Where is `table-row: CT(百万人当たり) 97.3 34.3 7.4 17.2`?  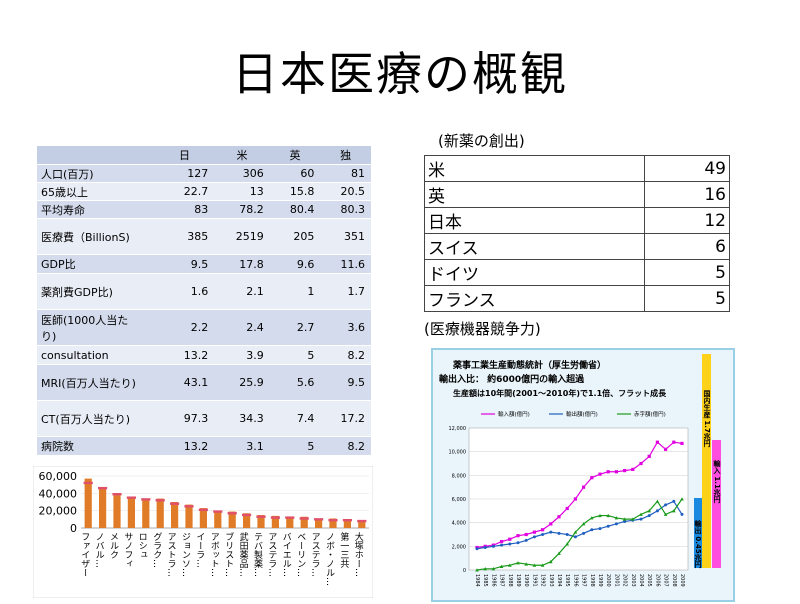
table-row: CT(百万人当たり) 97.3 34.3 7.4 17.2 is located at coordinates (204, 418).